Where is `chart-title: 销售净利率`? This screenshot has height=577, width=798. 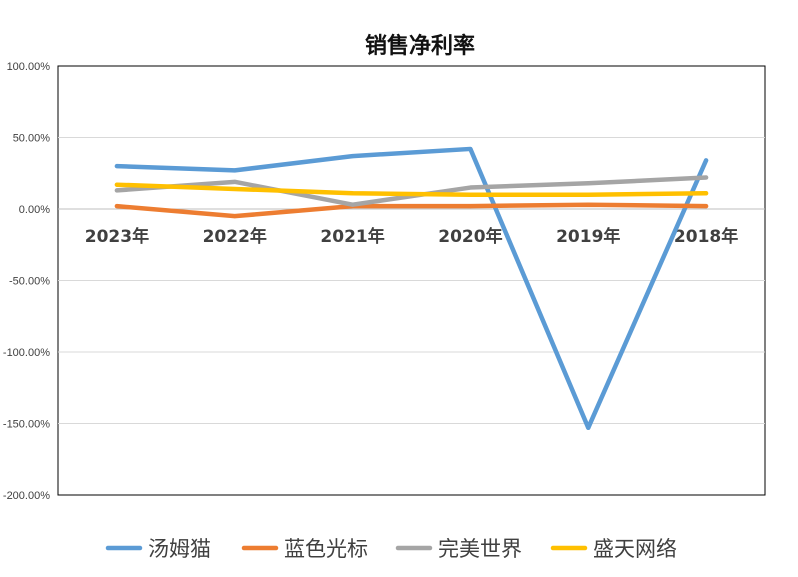 chart-title: 销售净利率 is located at coordinates (419, 46).